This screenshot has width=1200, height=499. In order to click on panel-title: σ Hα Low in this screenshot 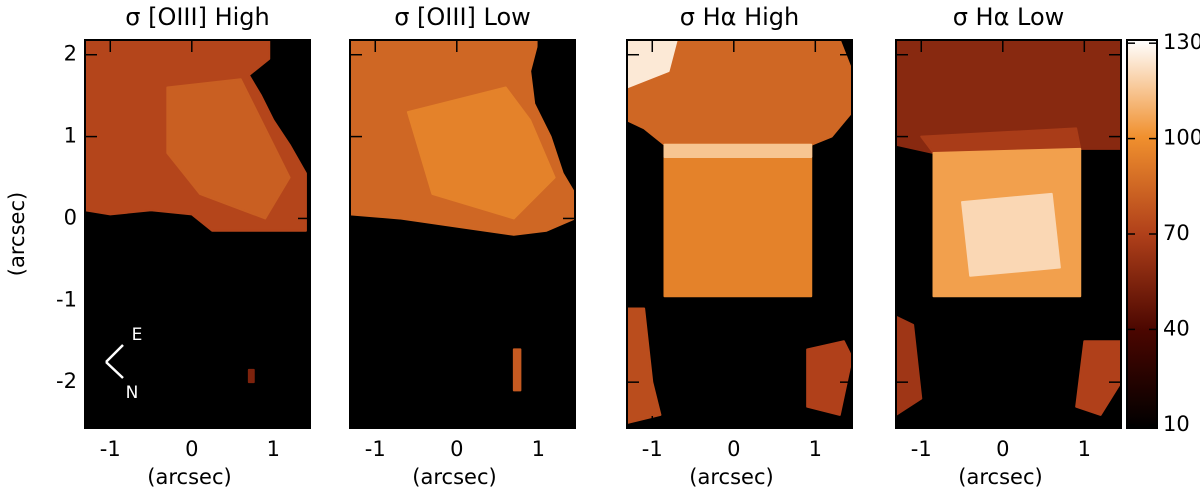, I will do `click(1009, 17)`.